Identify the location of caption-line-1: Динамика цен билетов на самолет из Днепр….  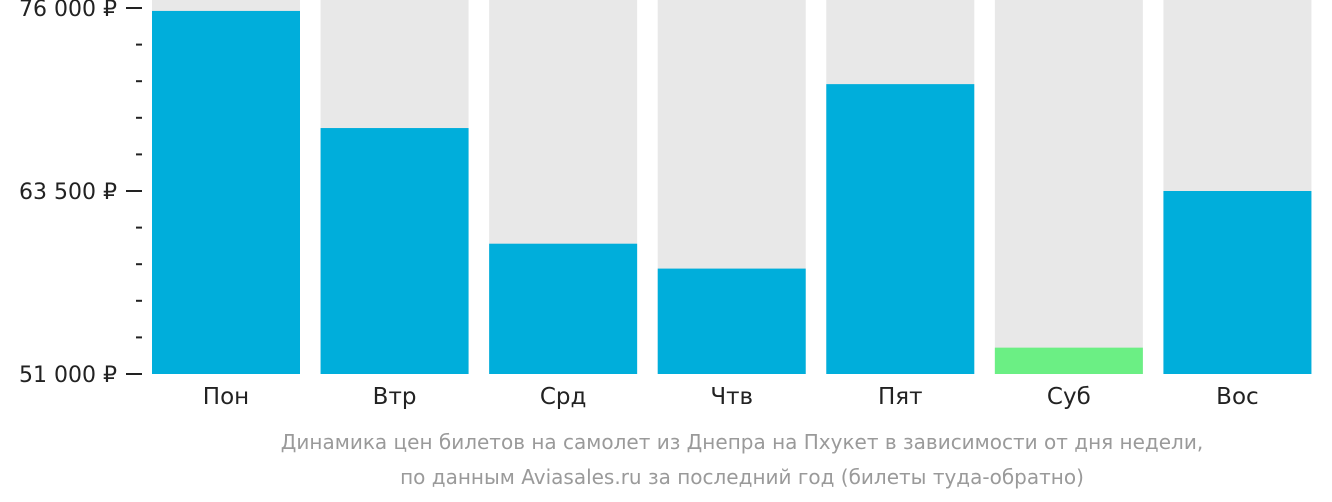
(742, 442).